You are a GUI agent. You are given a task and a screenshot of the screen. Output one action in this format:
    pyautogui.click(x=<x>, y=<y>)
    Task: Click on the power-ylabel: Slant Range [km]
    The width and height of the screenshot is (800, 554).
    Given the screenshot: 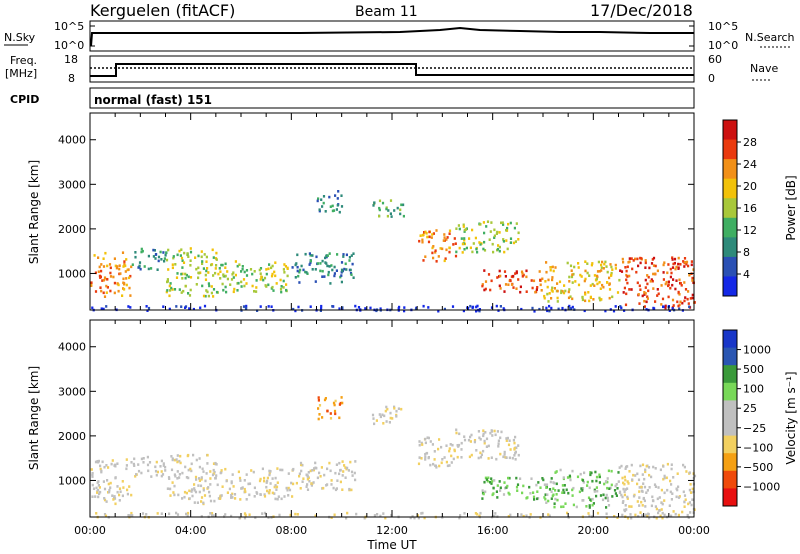 What is the action you would take?
    pyautogui.click(x=34, y=212)
    